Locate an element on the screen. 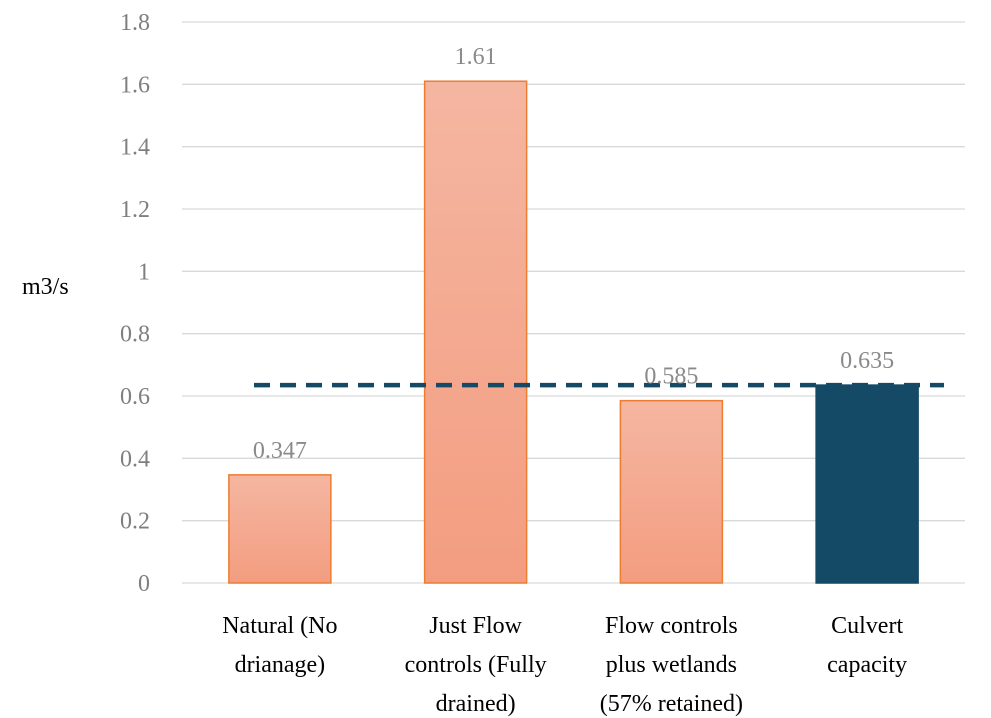  category-label: controls (Fully is located at coordinates (476, 665).